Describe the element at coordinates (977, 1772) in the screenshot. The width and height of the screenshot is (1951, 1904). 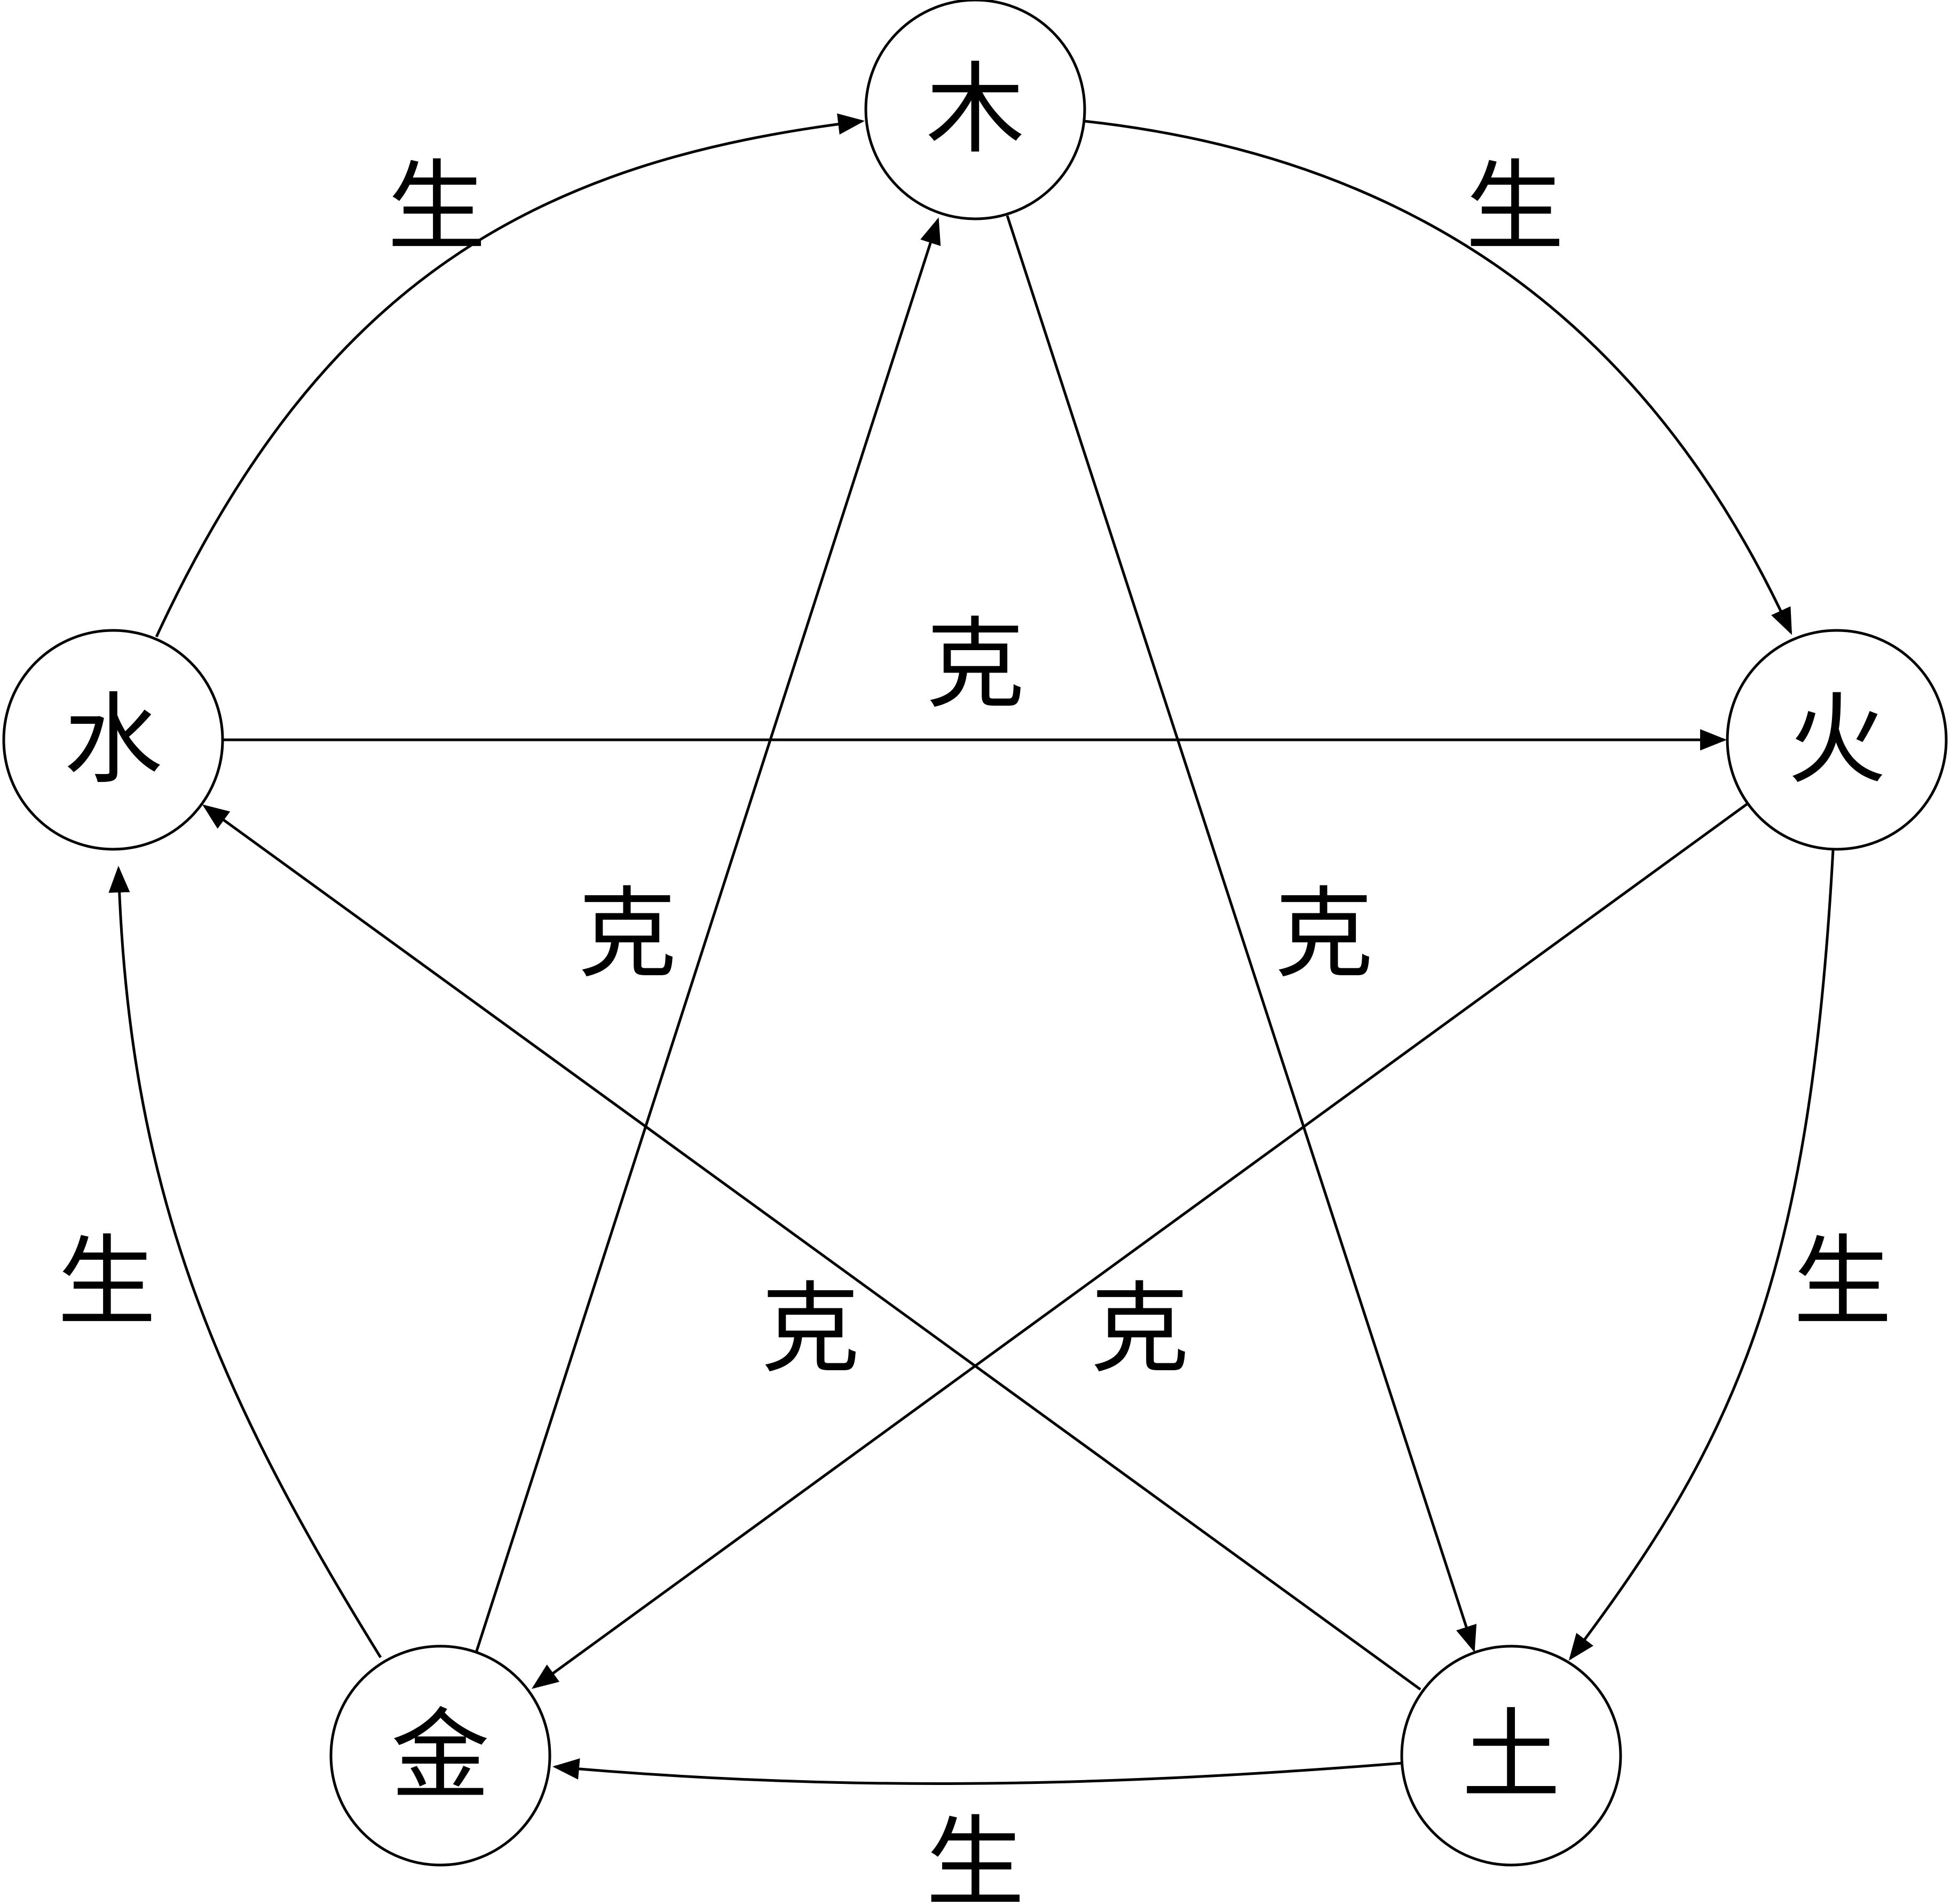
I see `arc-earth-to-metal` at that location.